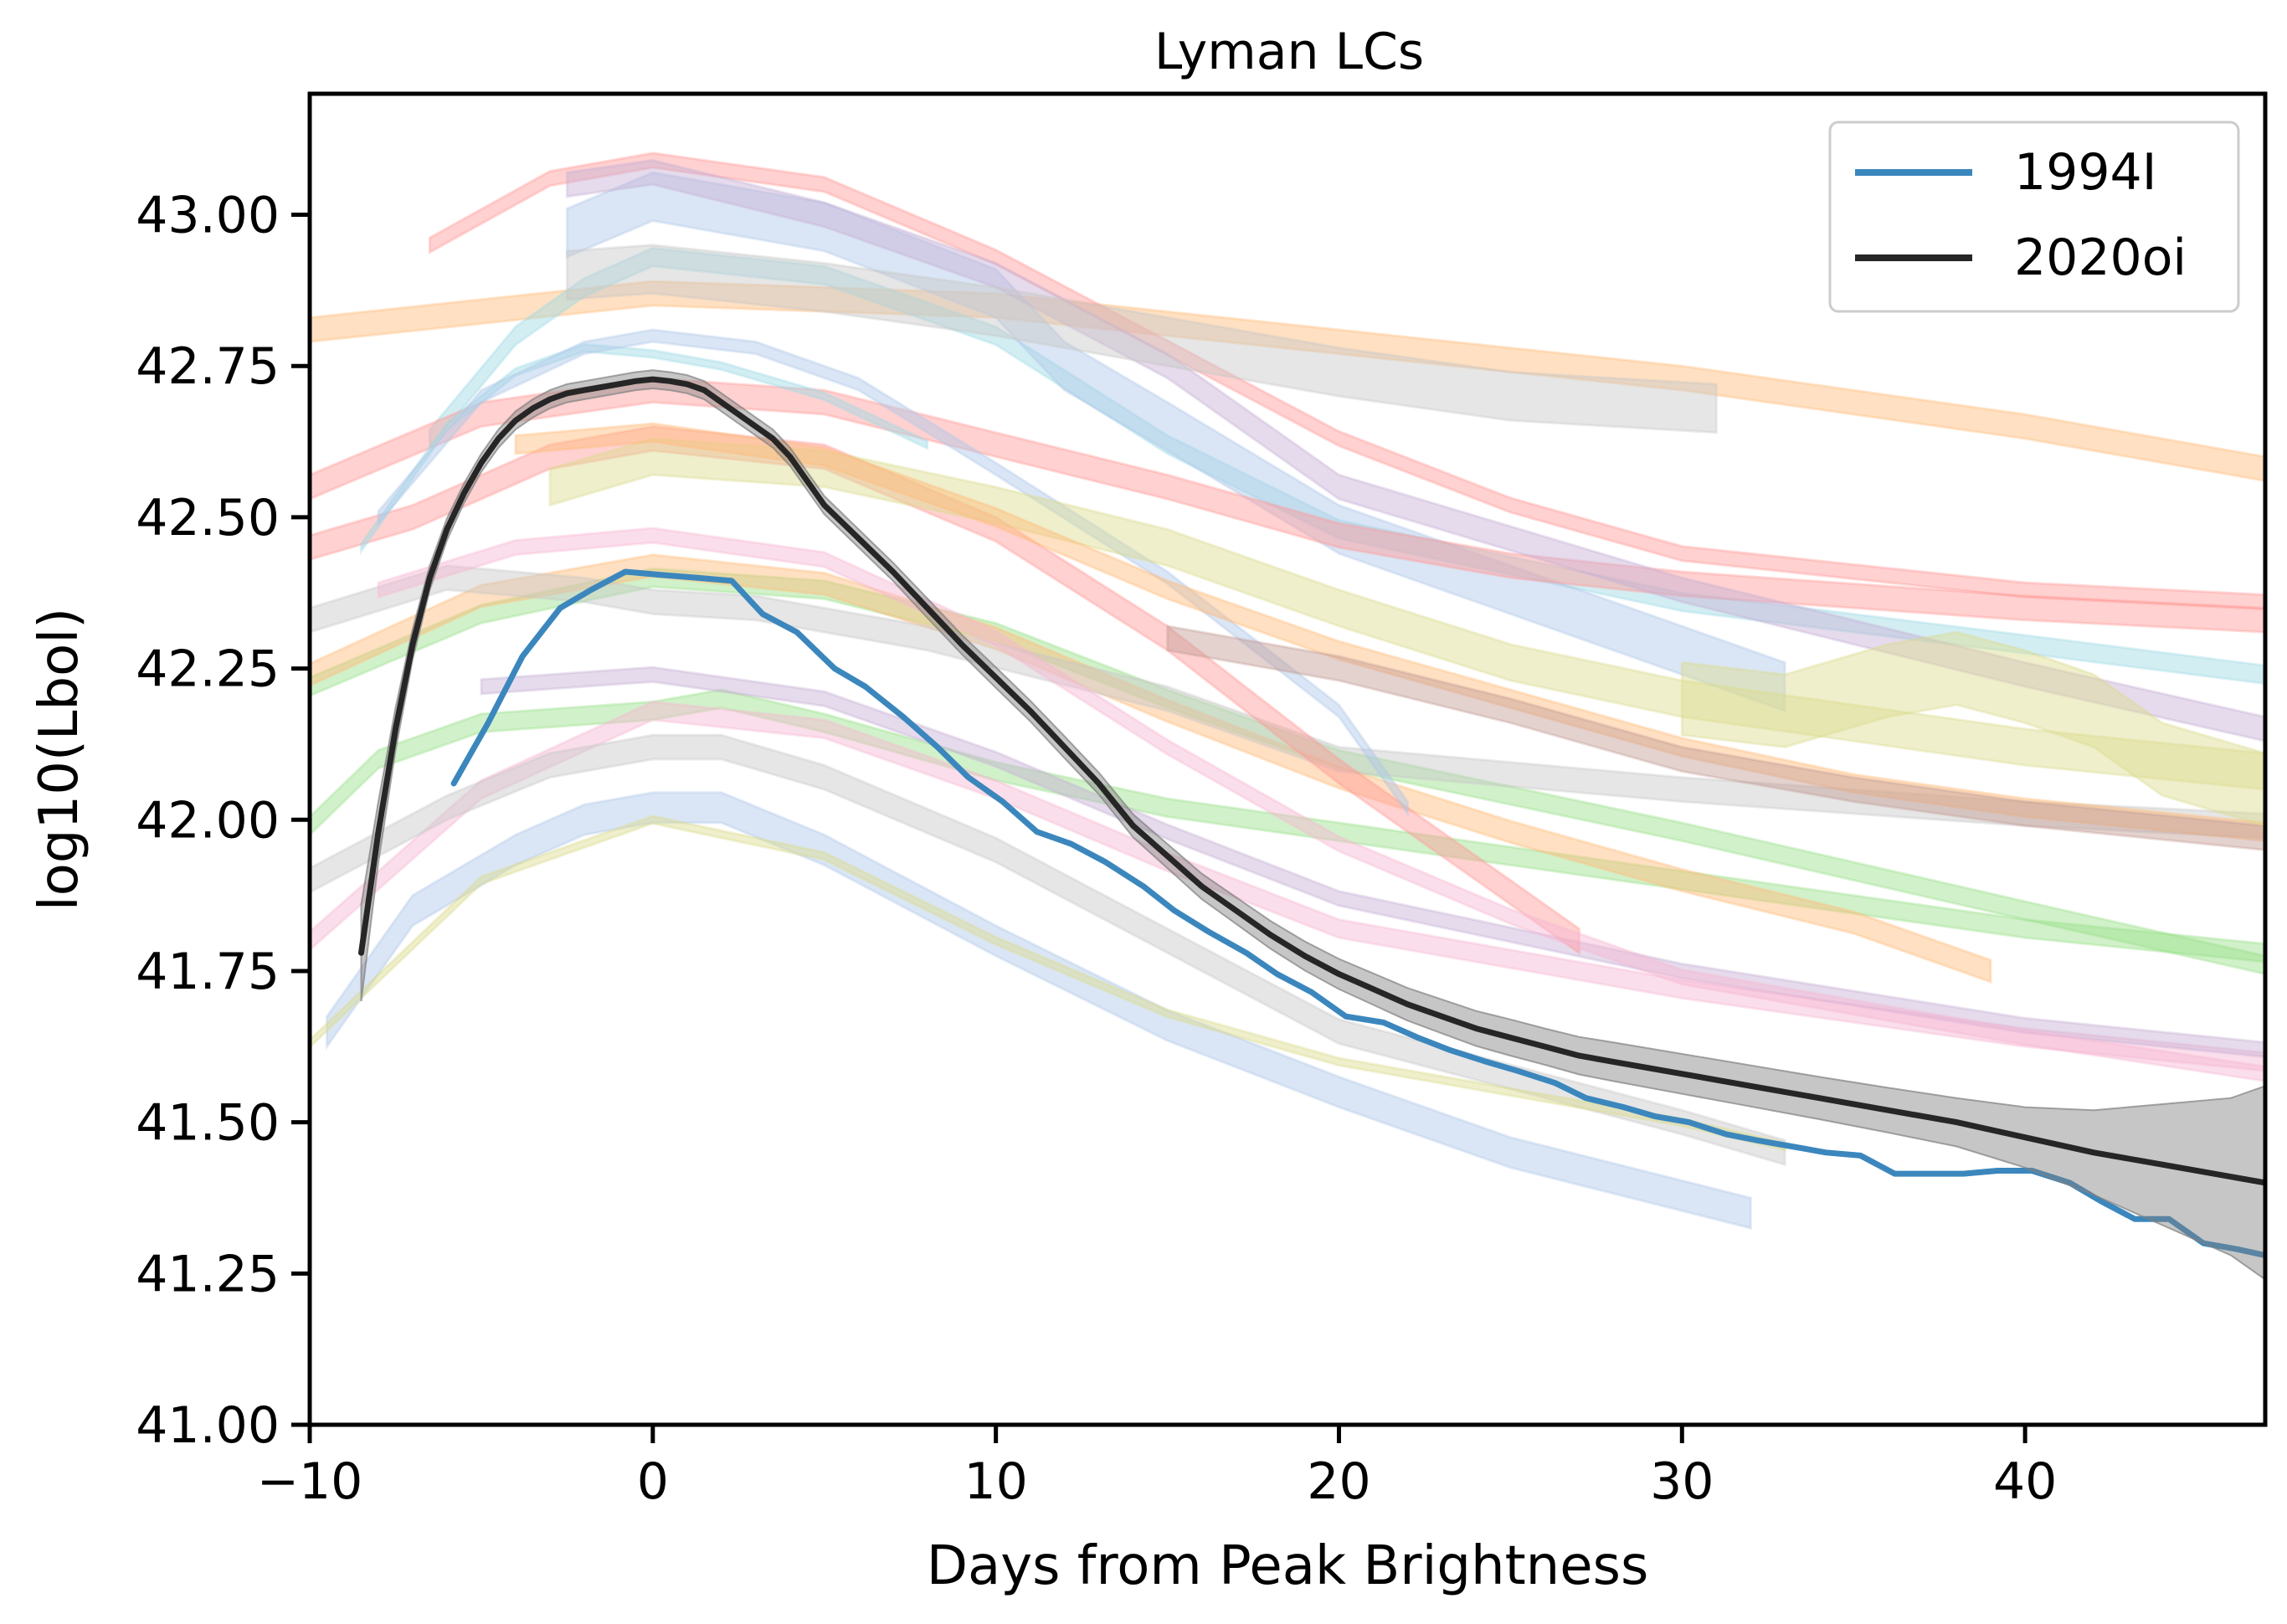 The image size is (2287, 1624). What do you see at coordinates (208, 1425) in the screenshot?
I see `y-tick-label: 41.00` at bounding box center [208, 1425].